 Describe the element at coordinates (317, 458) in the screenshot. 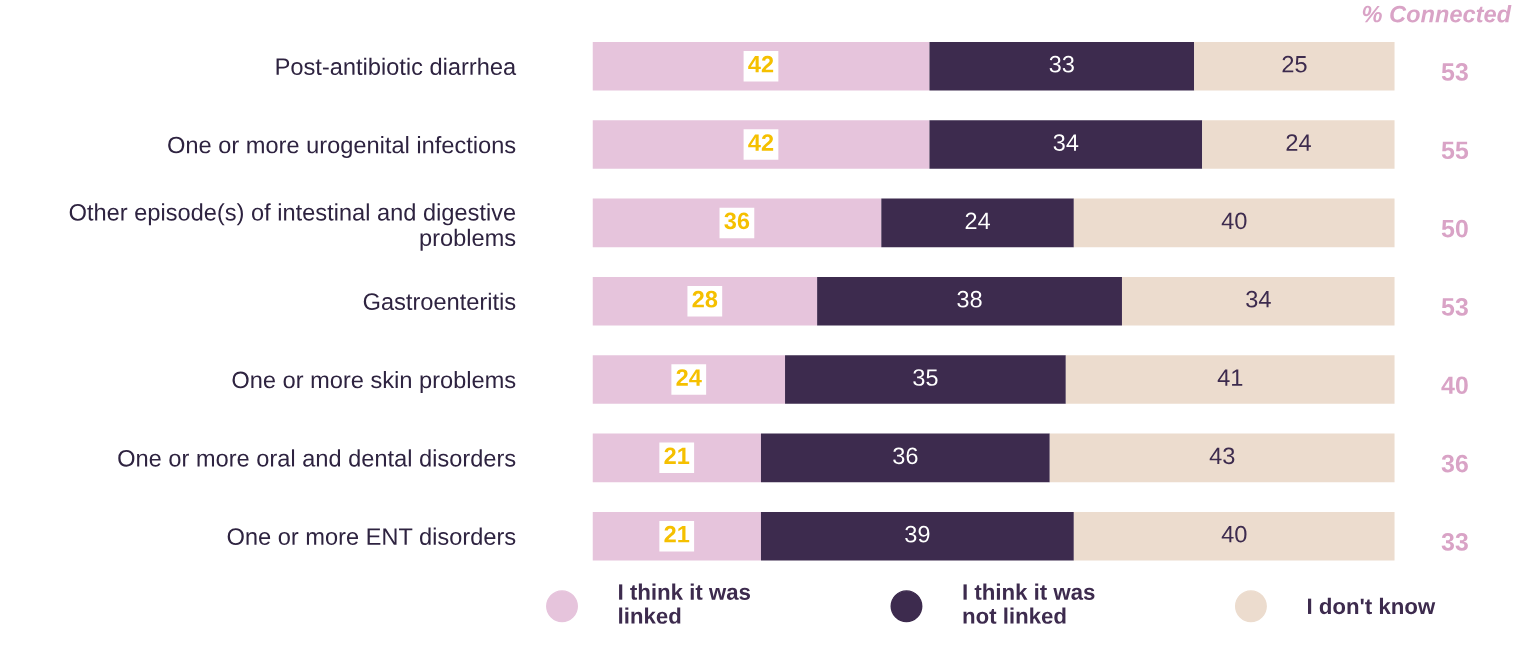

I see `y-tick-label: One or more oral and dental disorders` at that location.